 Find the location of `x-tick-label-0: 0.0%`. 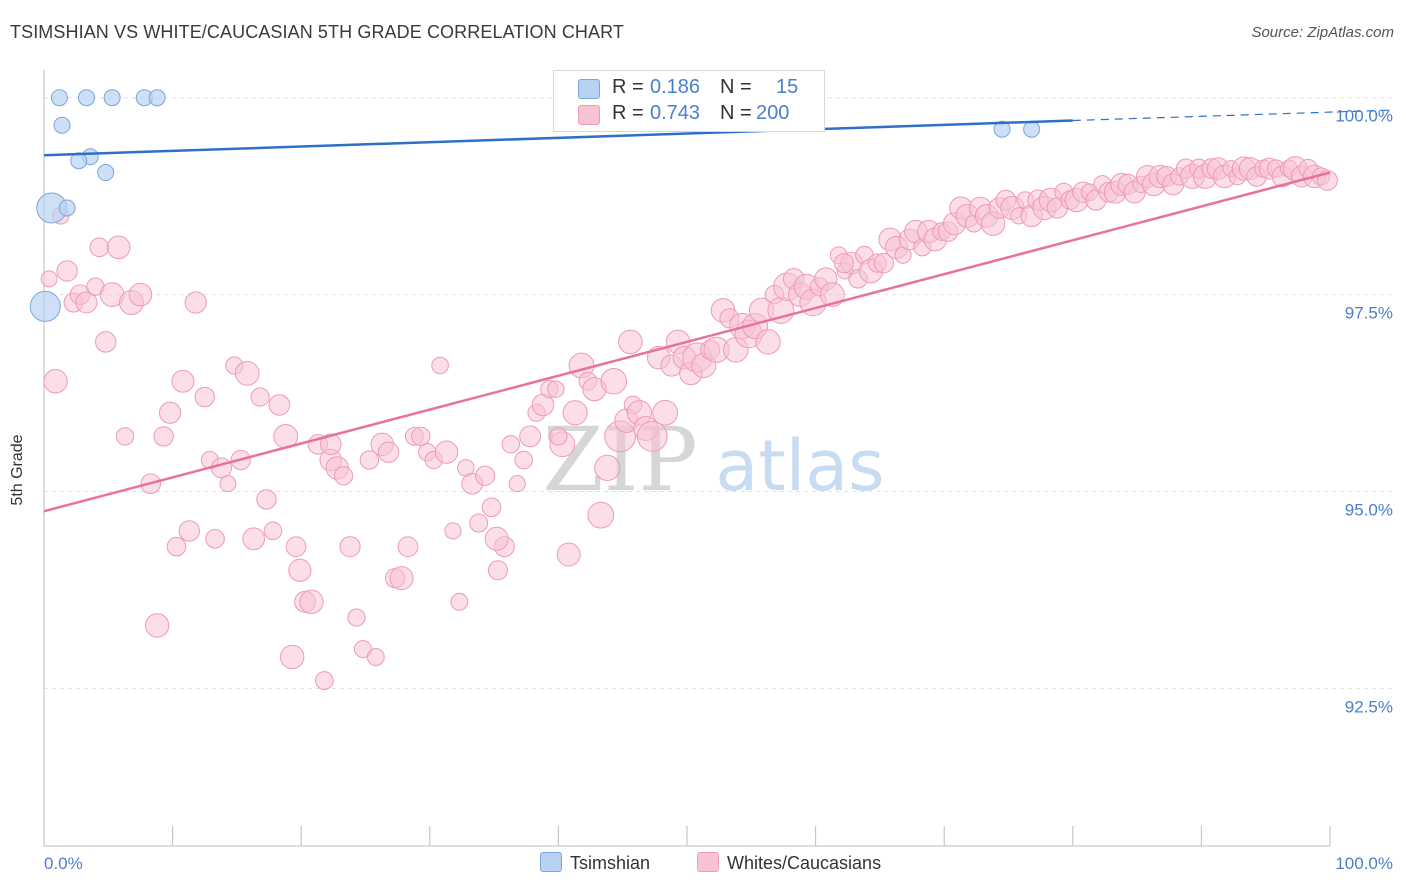

x-tick-label-0: 0.0% is located at coordinates (63, 863).